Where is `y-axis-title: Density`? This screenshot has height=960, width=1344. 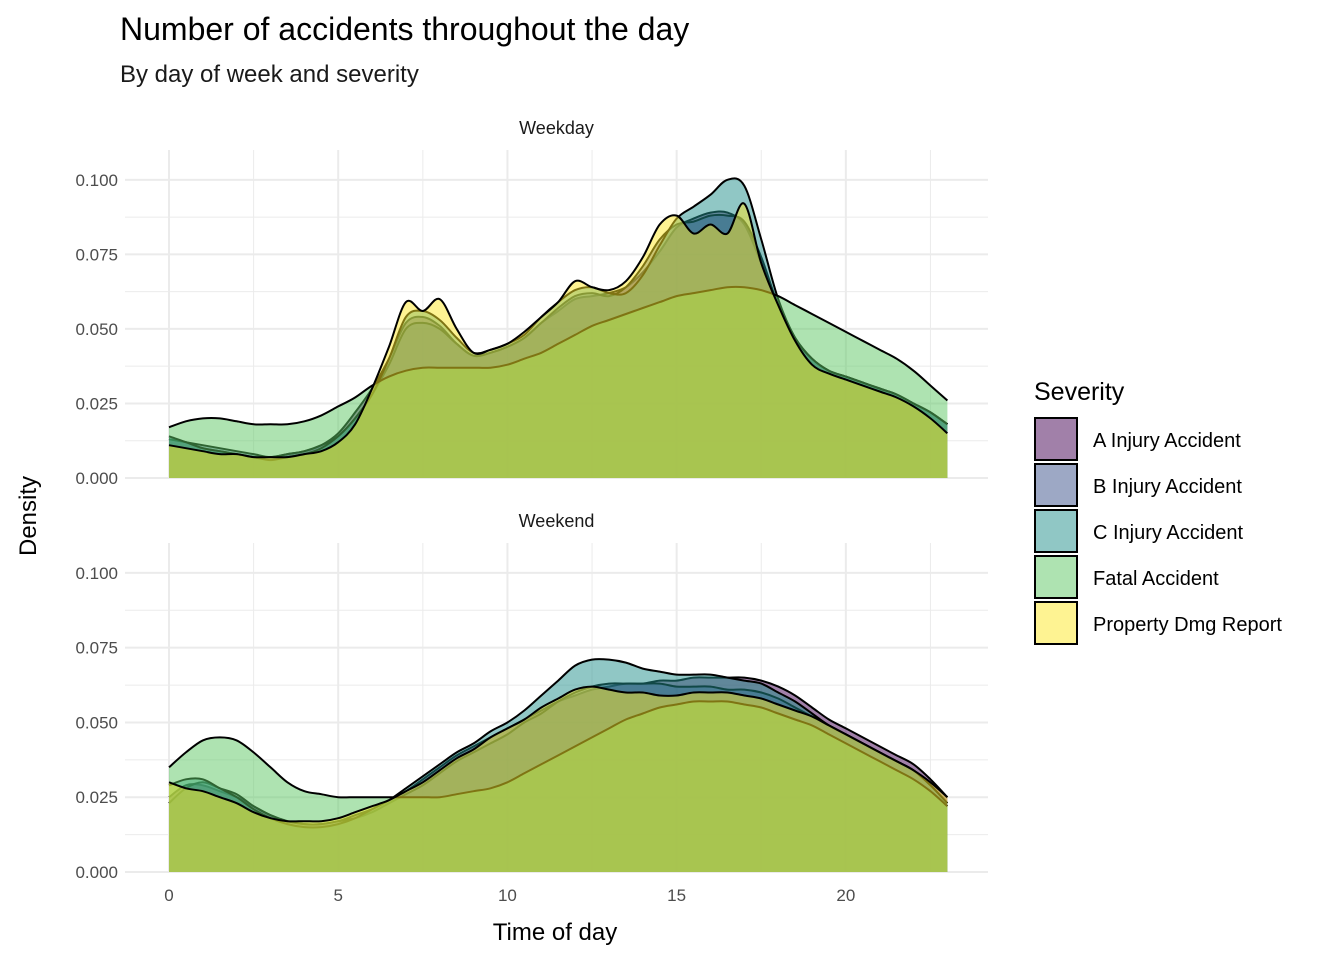
y-axis-title: Density is located at coordinates (28, 516).